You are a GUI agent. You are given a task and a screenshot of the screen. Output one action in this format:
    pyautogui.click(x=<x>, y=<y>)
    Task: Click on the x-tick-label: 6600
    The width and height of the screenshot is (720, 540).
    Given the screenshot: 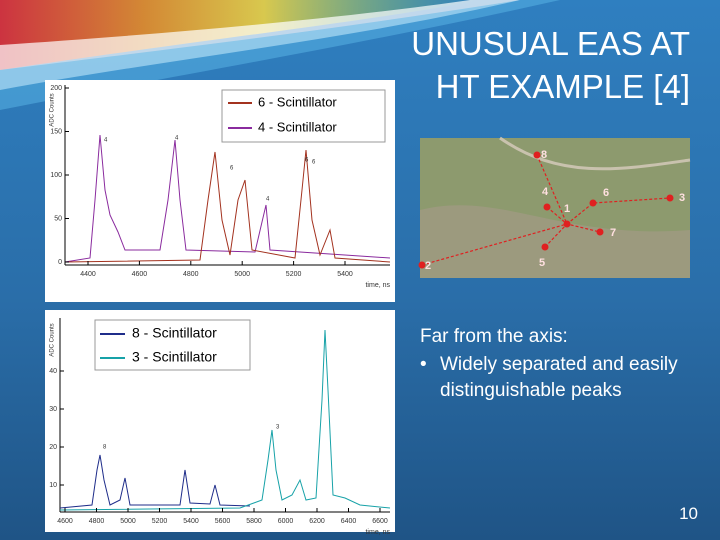 What is the action you would take?
    pyautogui.click(x=380, y=521)
    